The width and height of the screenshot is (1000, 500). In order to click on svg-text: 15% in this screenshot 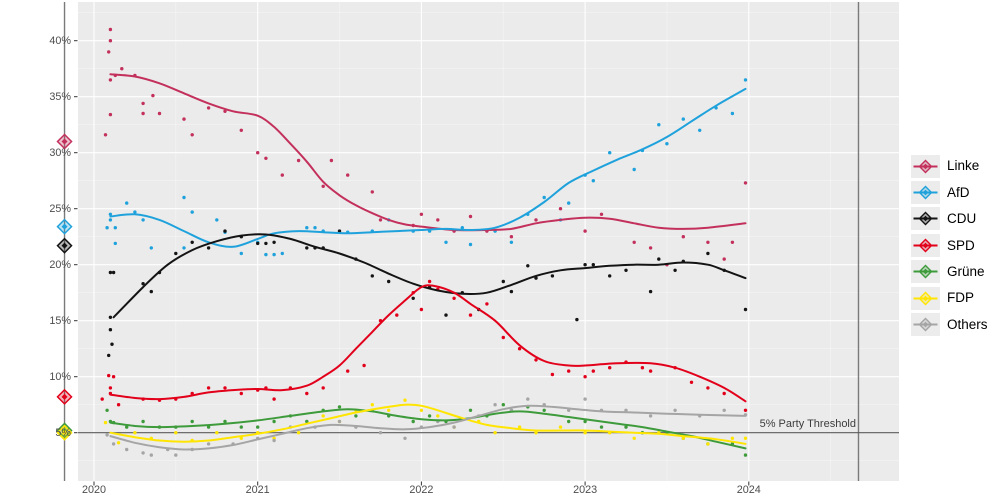, I will do `click(60, 321)`.